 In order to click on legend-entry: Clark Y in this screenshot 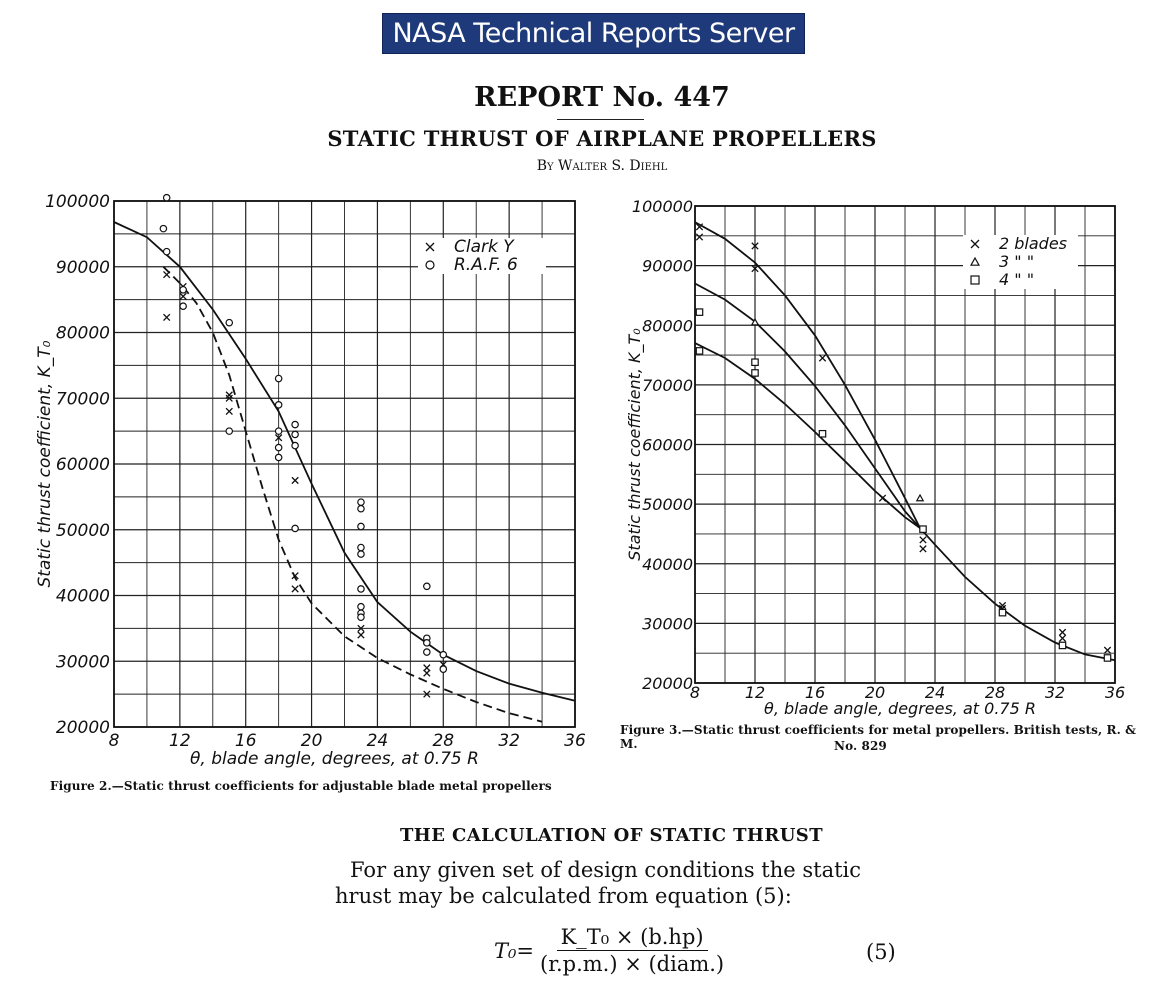, I will do `click(484, 247)`.